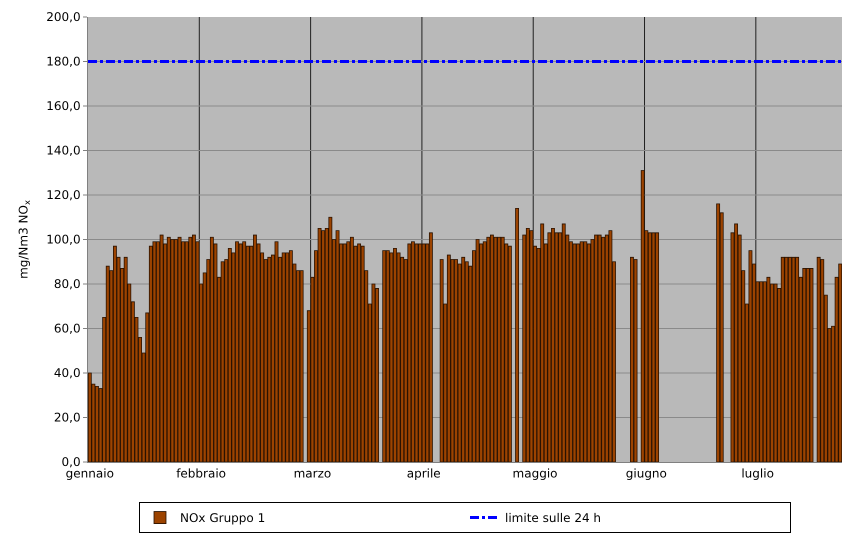 This screenshot has height=535, width=844. What do you see at coordinates (67, 373) in the screenshot?
I see `y-tick-label: 40,0` at bounding box center [67, 373].